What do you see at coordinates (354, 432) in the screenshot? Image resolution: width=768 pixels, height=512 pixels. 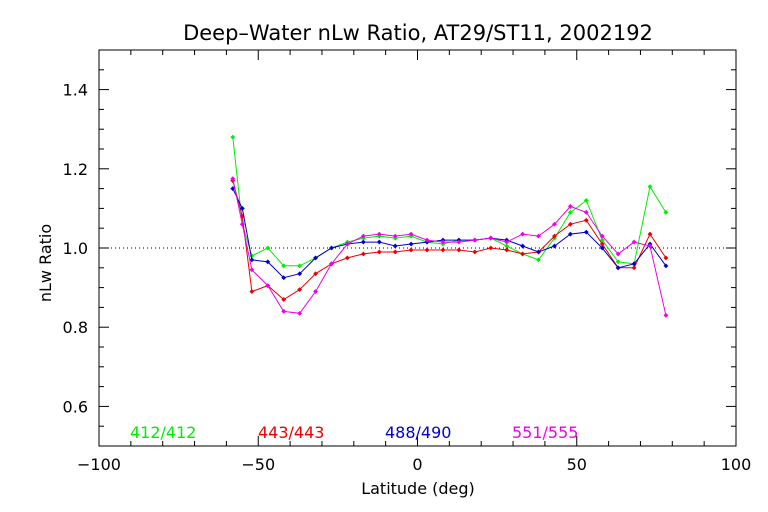 I see `legend: 412/412 443/443 488/490 551/555` at bounding box center [354, 432].